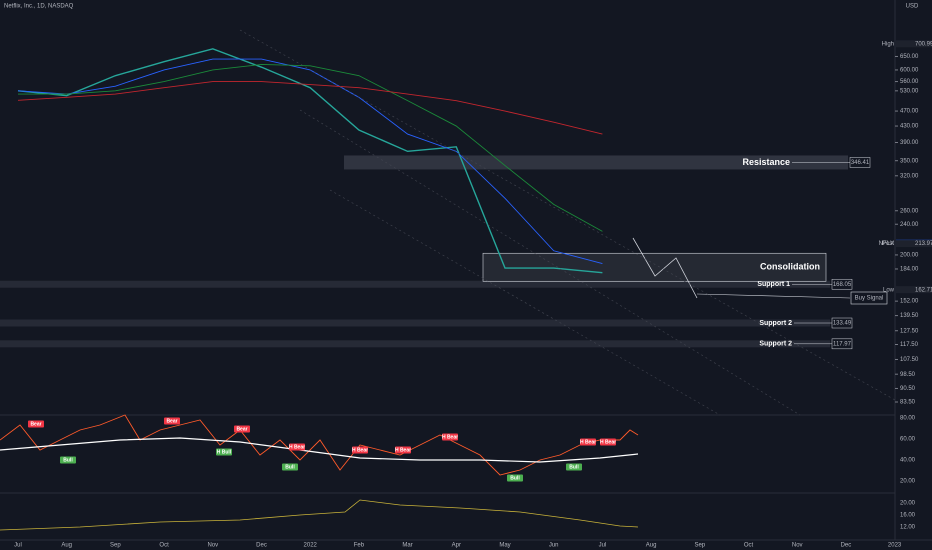 This screenshot has width=932, height=550. Describe the element at coordinates (909, 331) in the screenshot. I see `y-tick-label: 127.50` at that location.